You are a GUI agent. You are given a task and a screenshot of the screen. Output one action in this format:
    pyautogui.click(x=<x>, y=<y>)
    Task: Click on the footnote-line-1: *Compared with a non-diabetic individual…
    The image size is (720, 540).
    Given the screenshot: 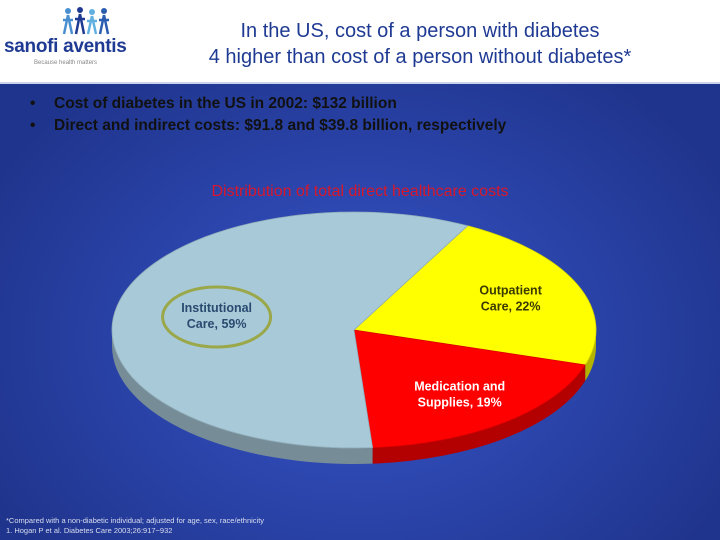 What is the action you would take?
    pyautogui.click(x=135, y=520)
    